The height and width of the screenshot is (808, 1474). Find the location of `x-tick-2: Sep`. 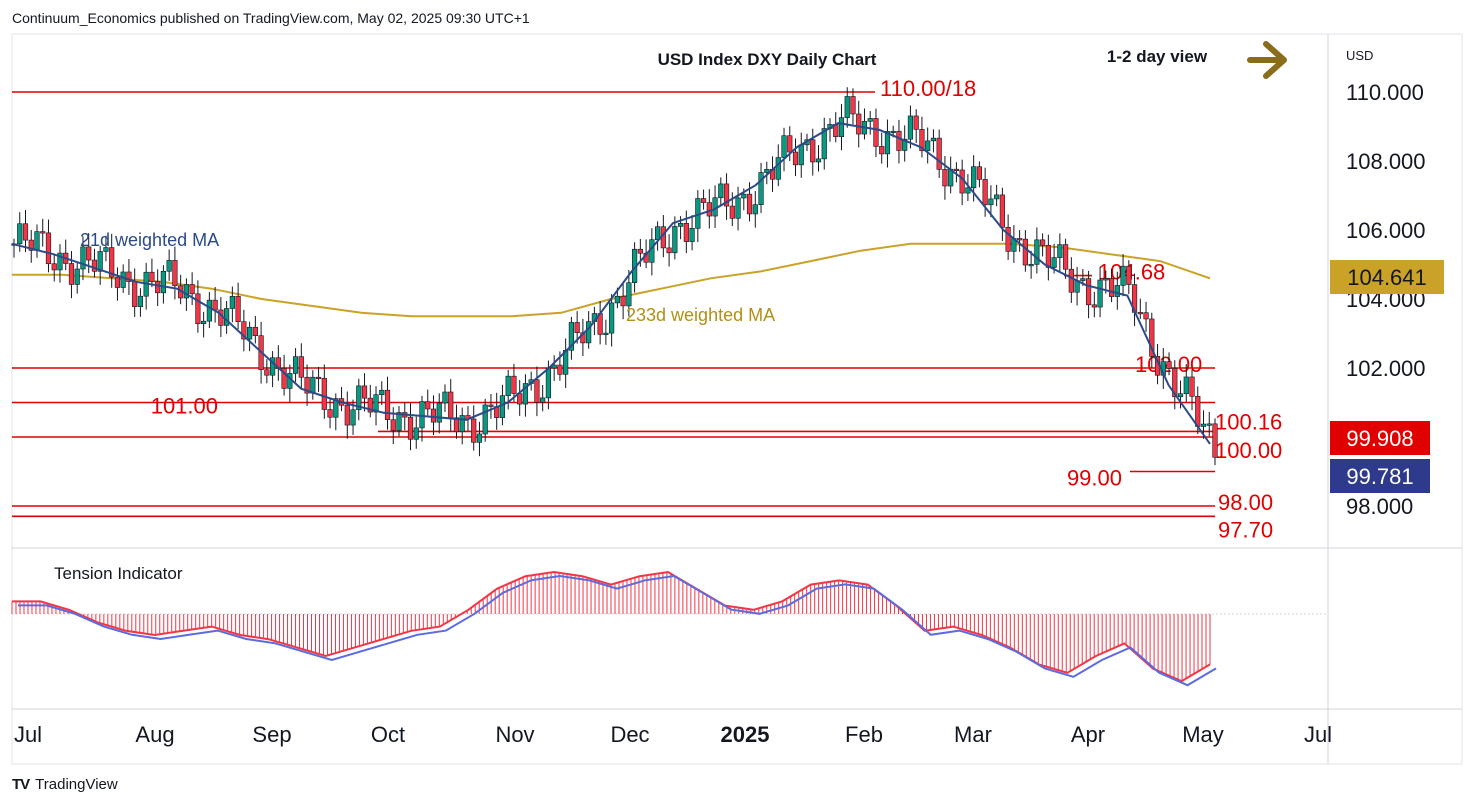

x-tick-2: Sep is located at coordinates (271, 734).